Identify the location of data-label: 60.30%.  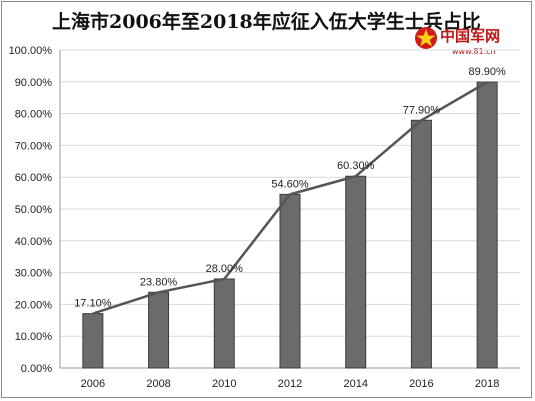
(356, 166).